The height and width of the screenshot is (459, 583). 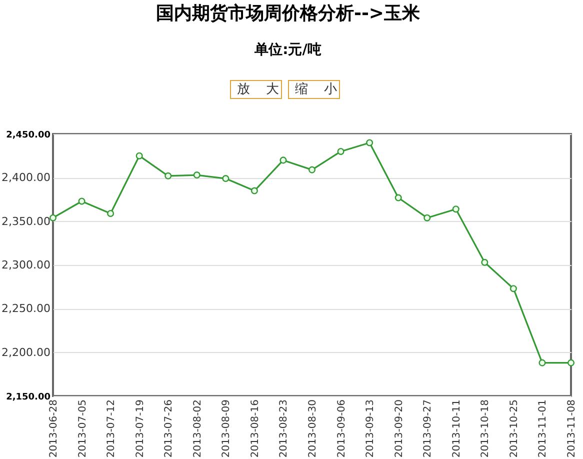 I want to click on x-tick-label: 2013-11-08, so click(x=572, y=429).